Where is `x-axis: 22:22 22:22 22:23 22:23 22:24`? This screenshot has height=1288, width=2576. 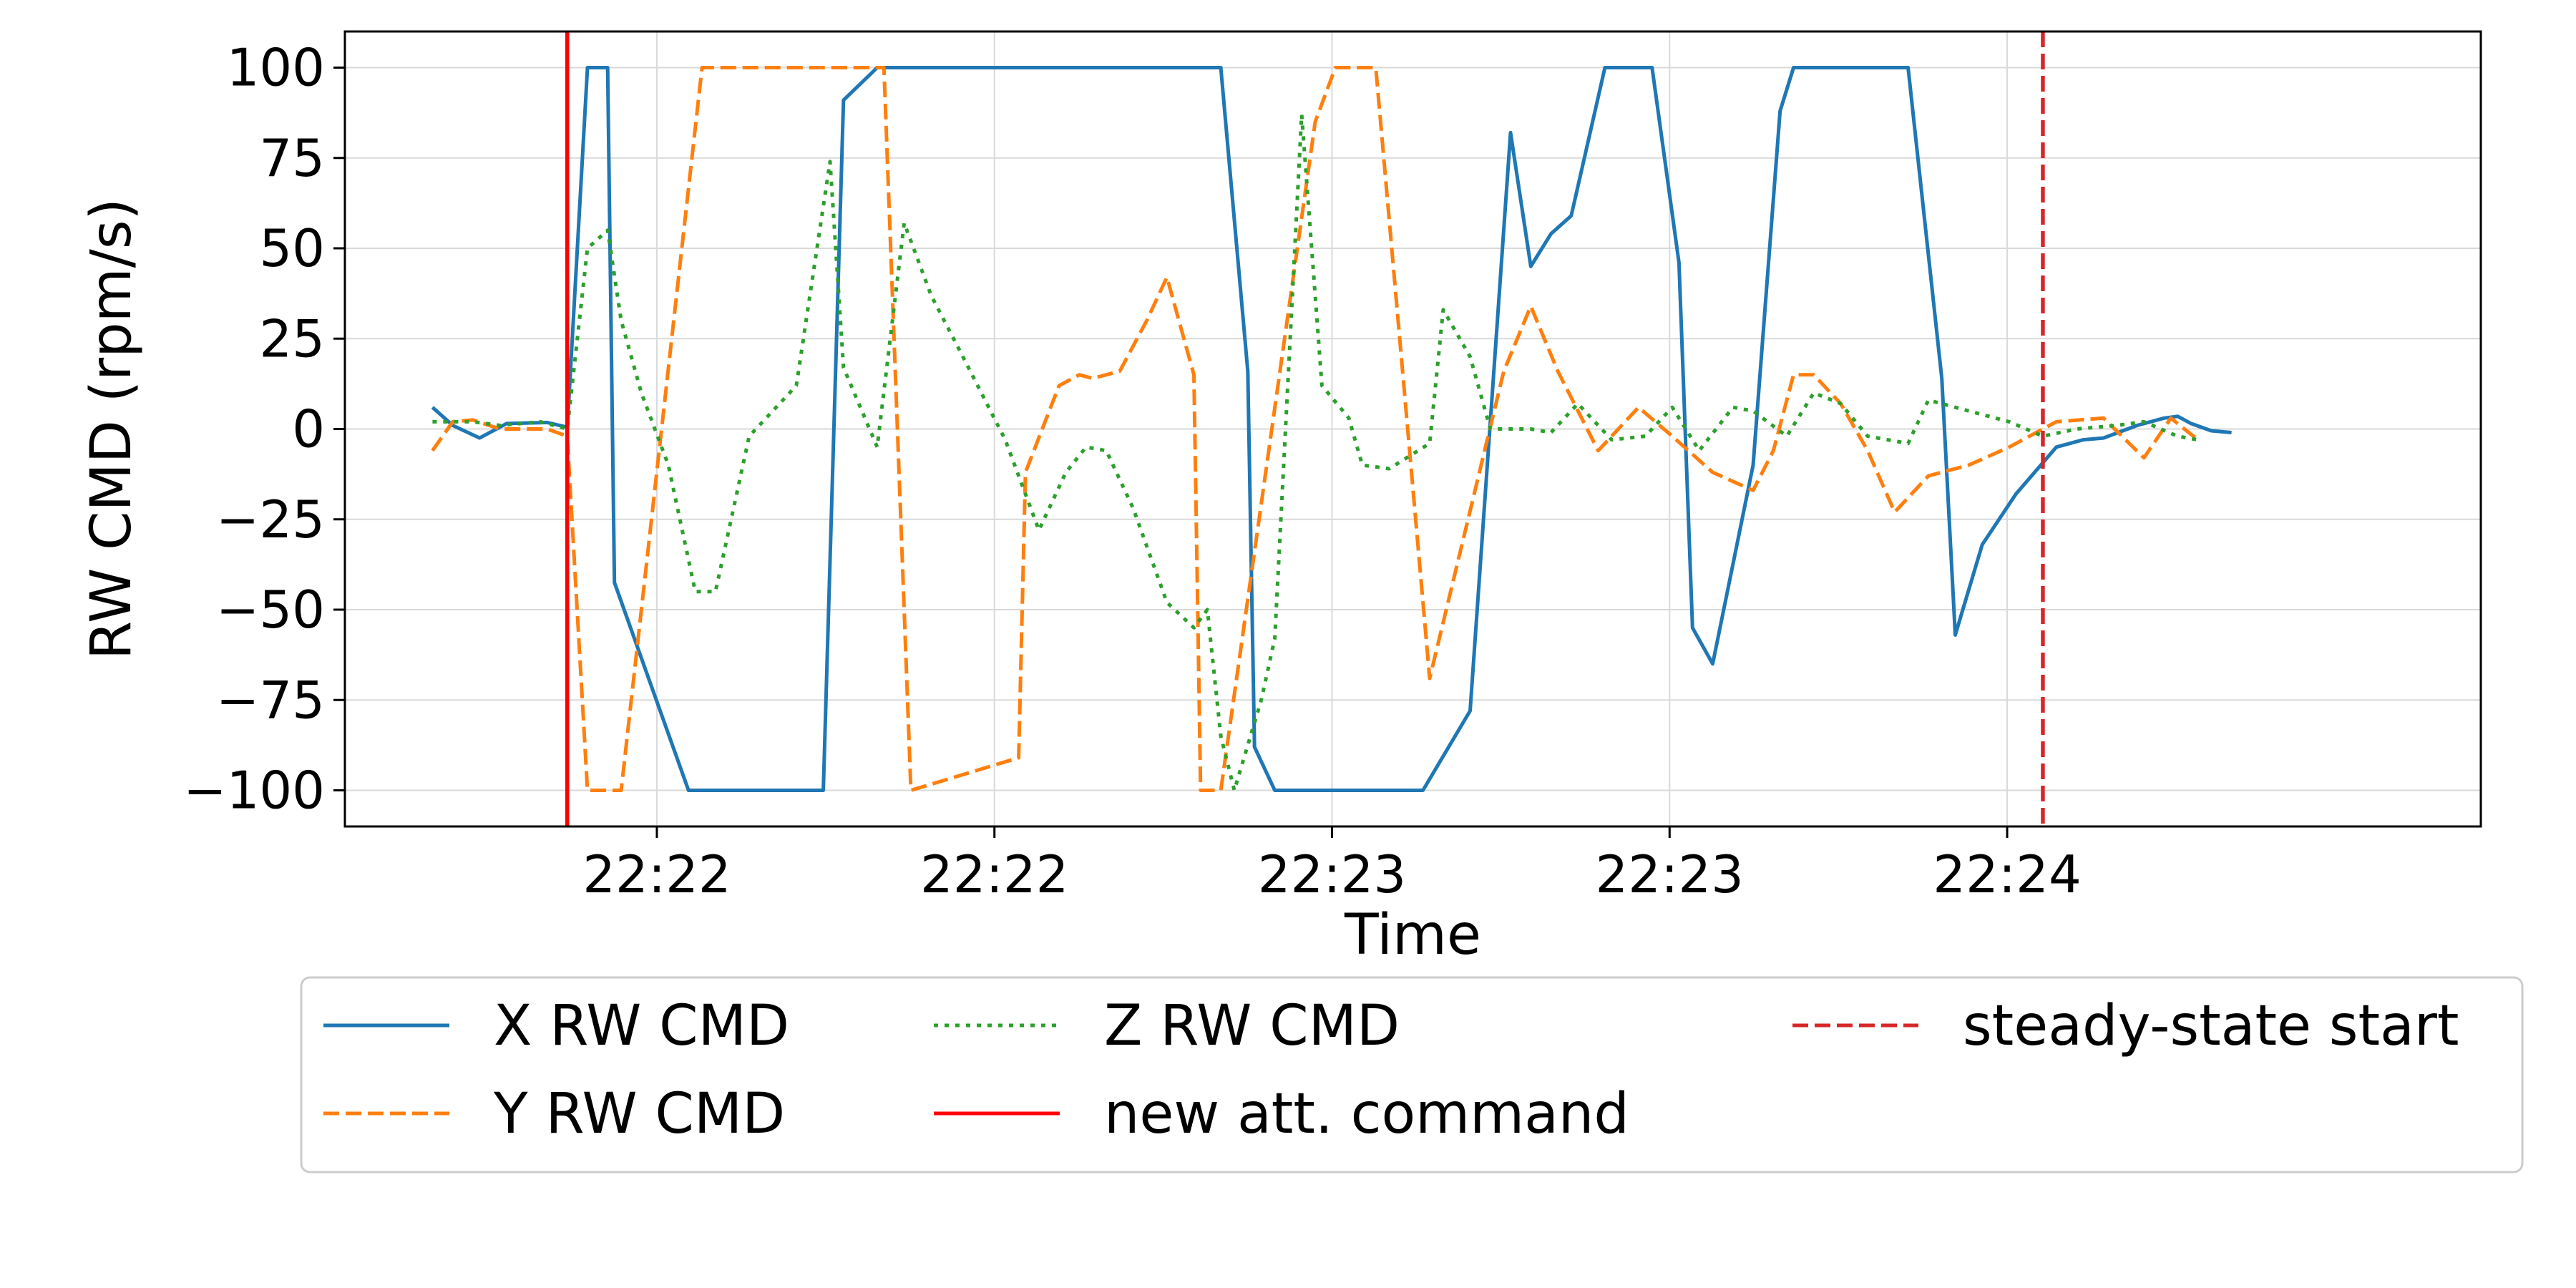
x-axis: 22:22 22:22 22:23 22:23 22:24 is located at coordinates (1332, 865).